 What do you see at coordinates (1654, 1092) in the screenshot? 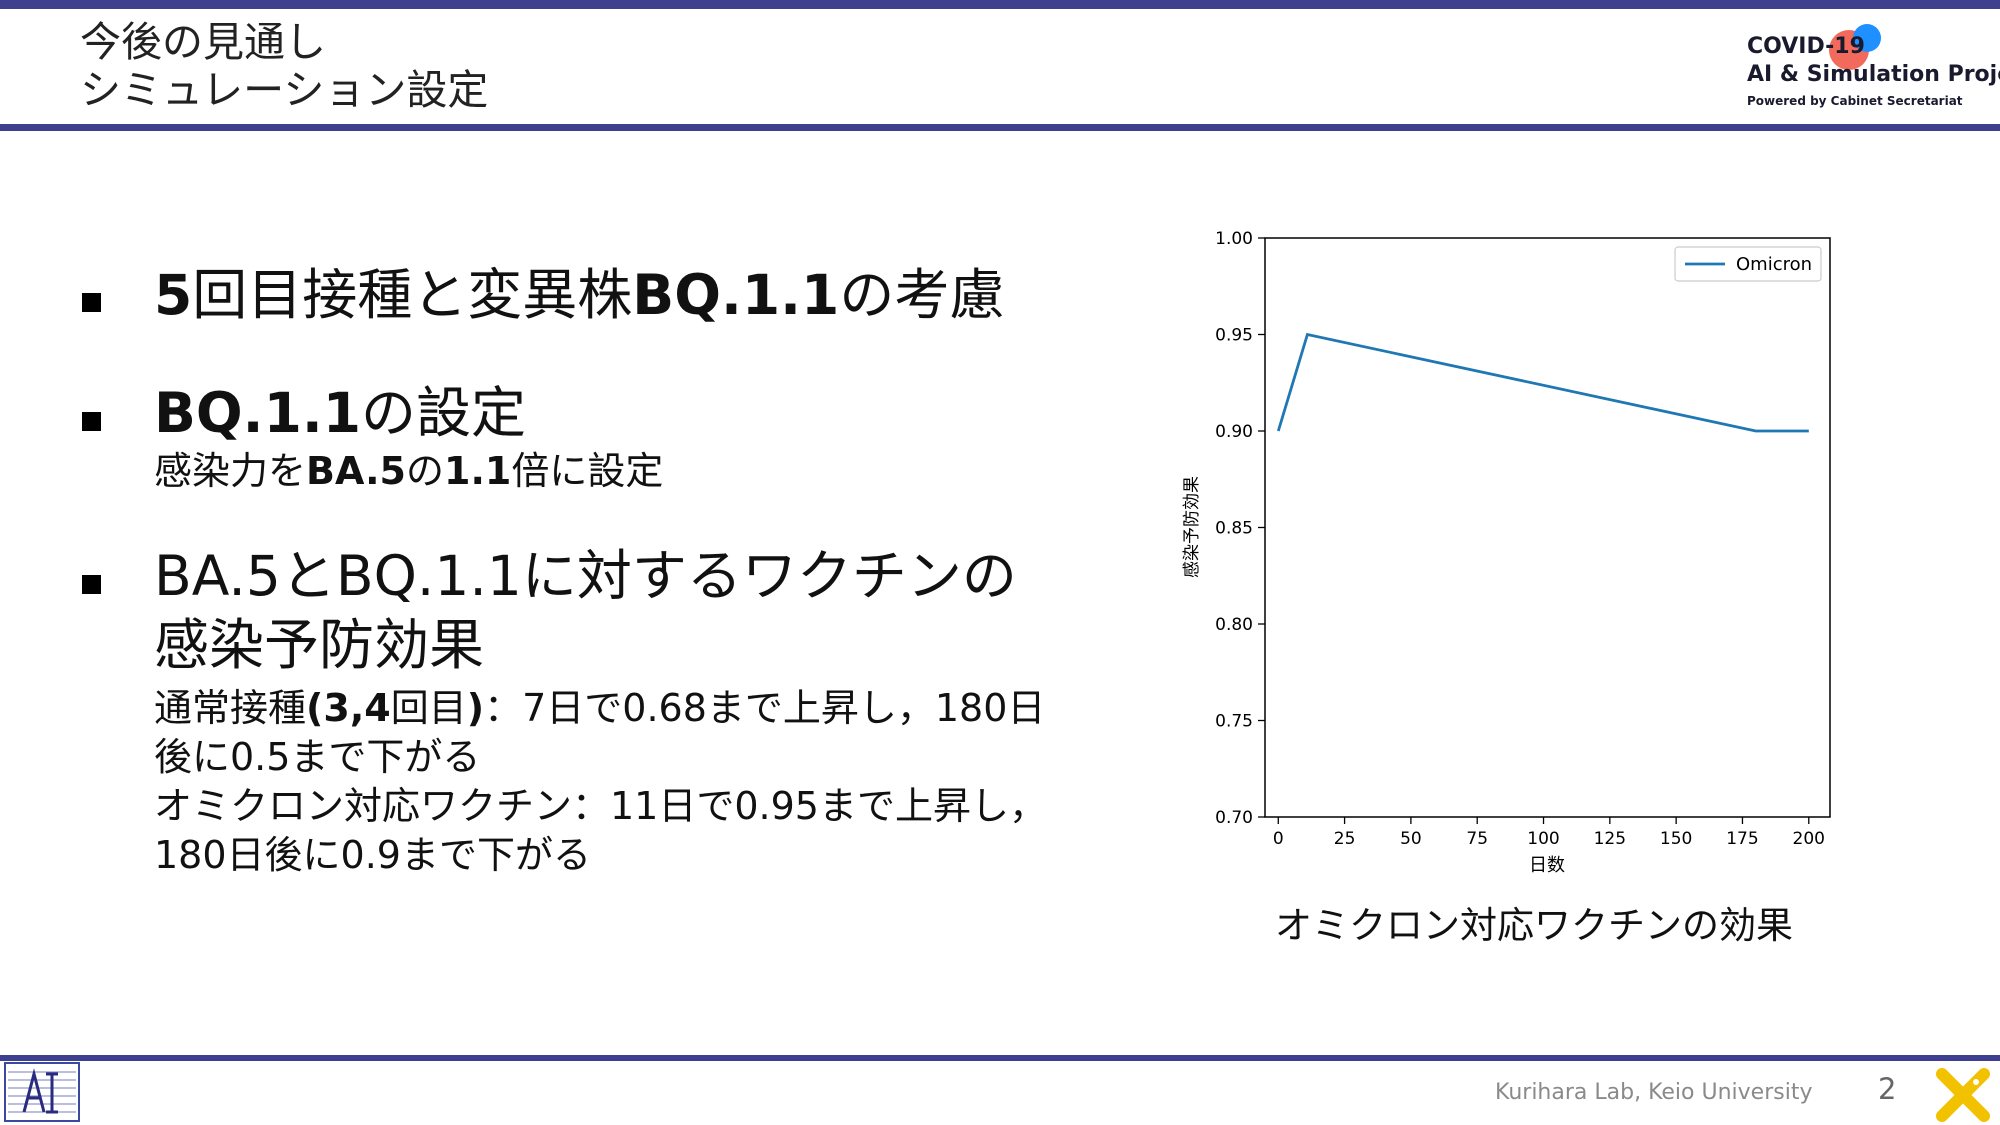
I see `footer-lab-name: Kurihara Lab, Keio University` at bounding box center [1654, 1092].